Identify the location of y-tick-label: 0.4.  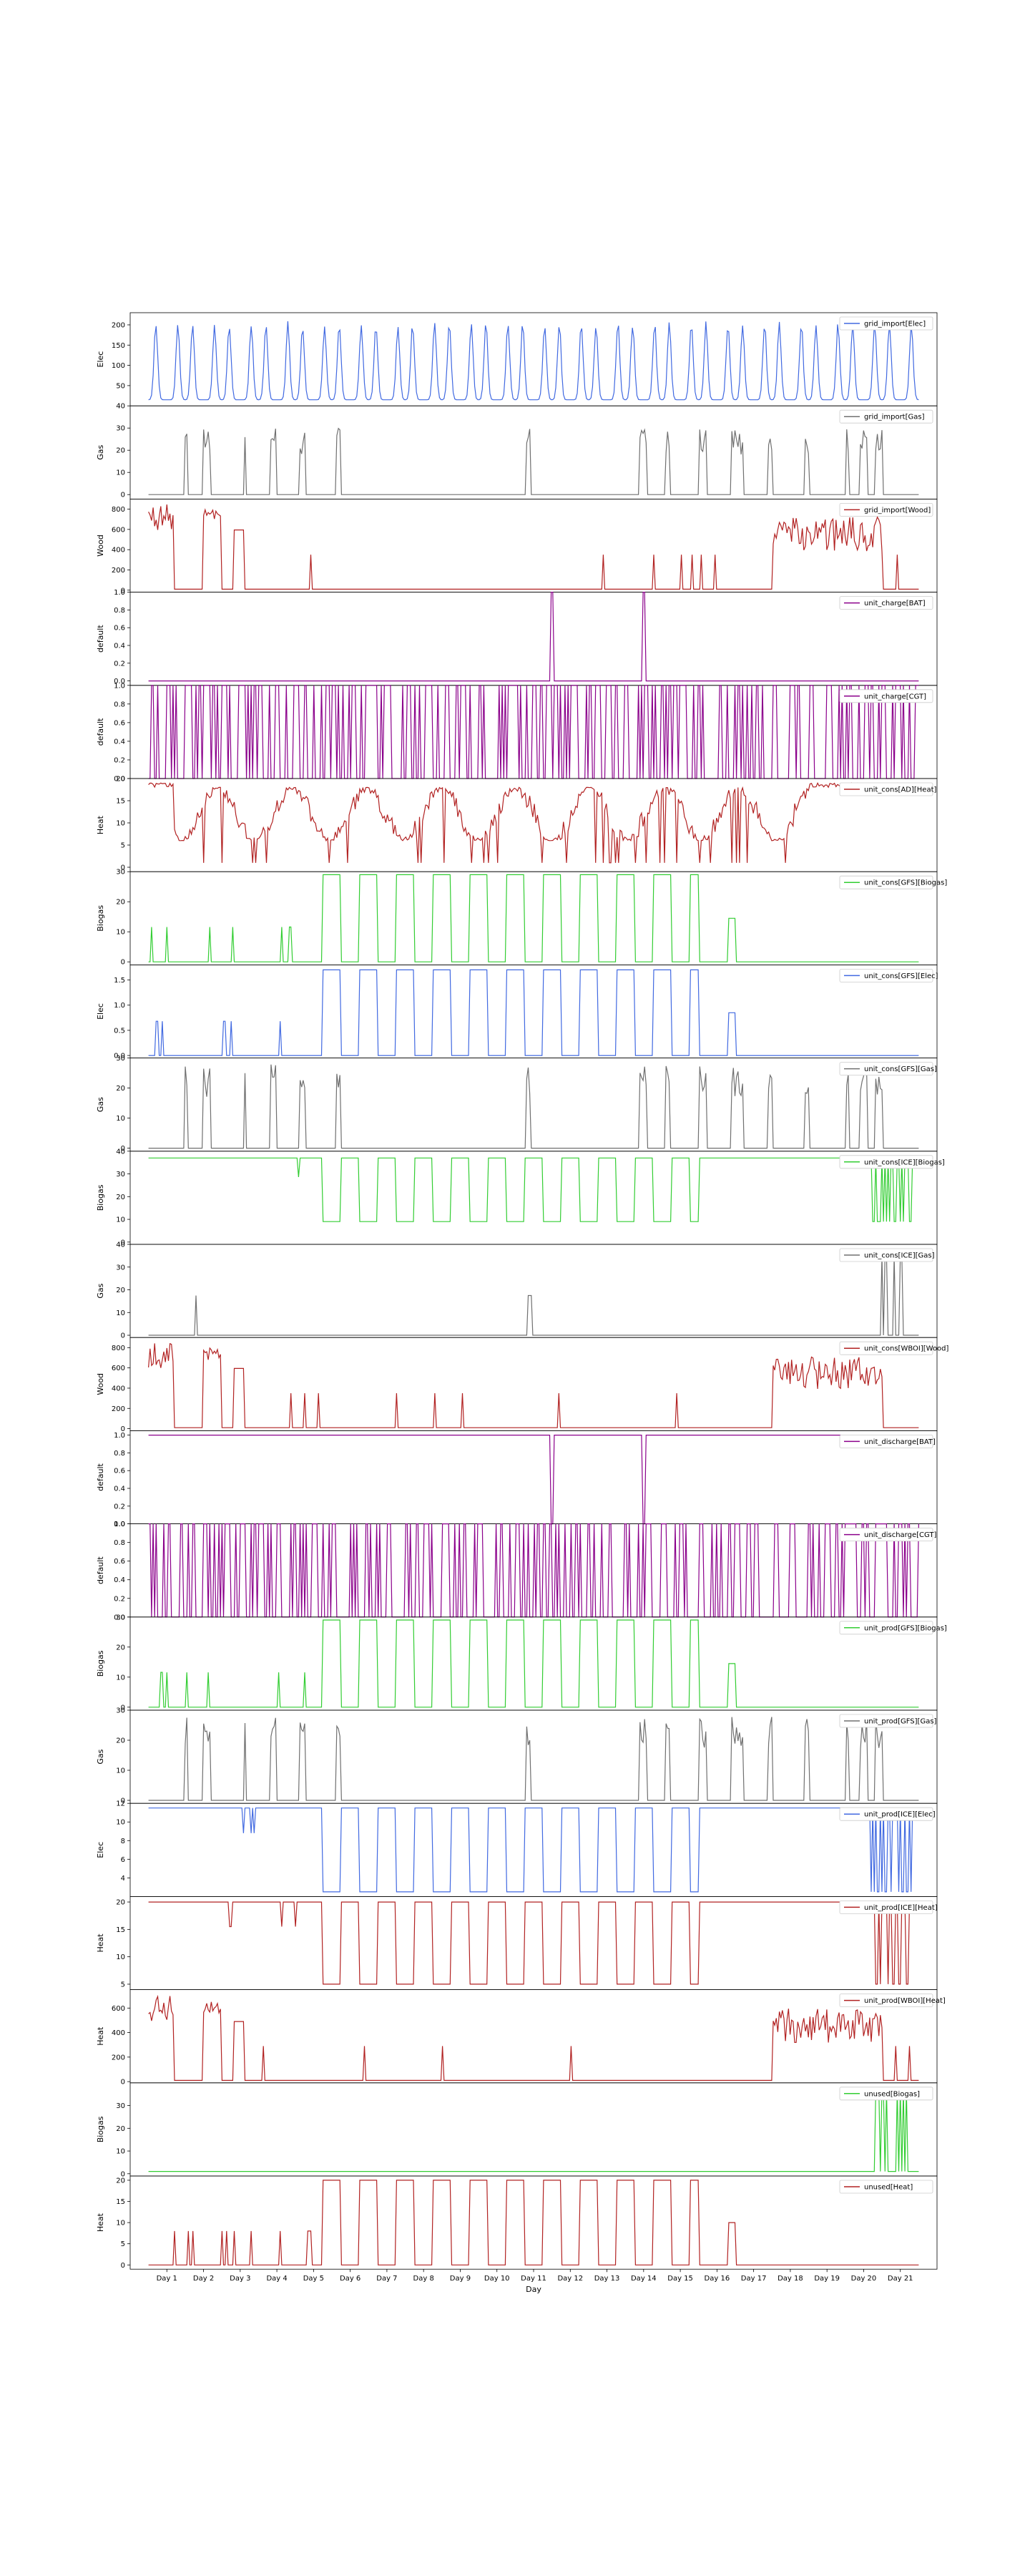
(120, 1580).